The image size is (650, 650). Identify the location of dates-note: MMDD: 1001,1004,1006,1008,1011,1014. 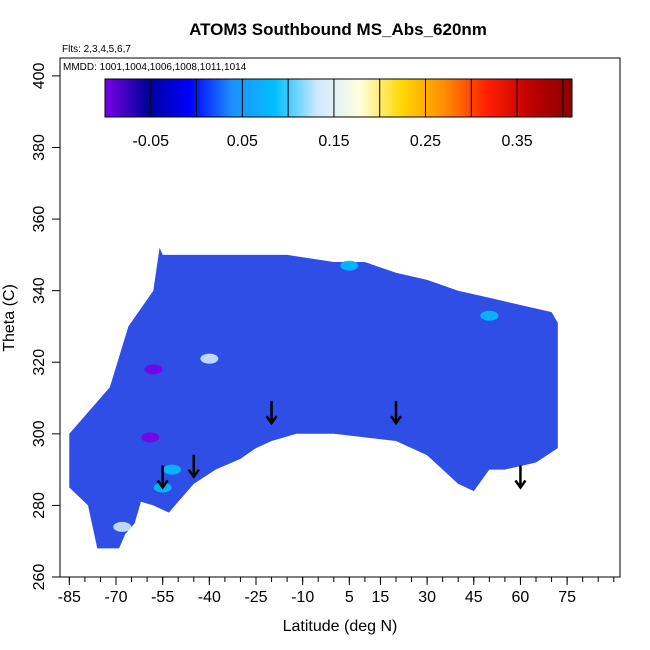
(155, 67).